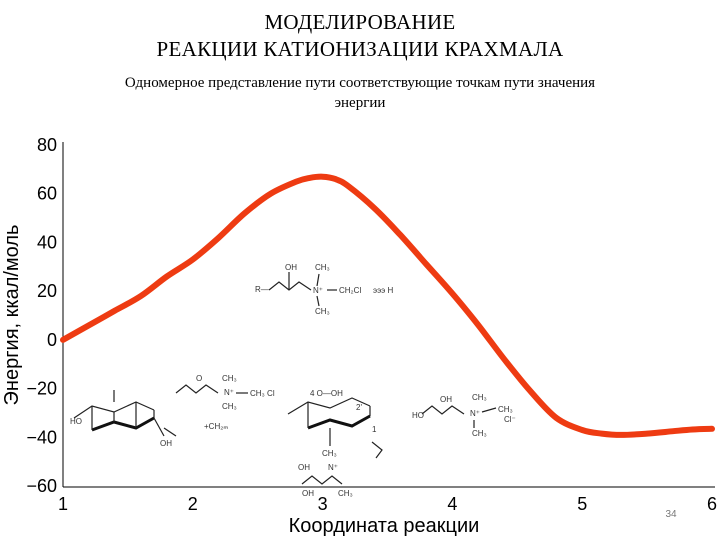  I want to click on svg-text: 2', so click(359, 407).